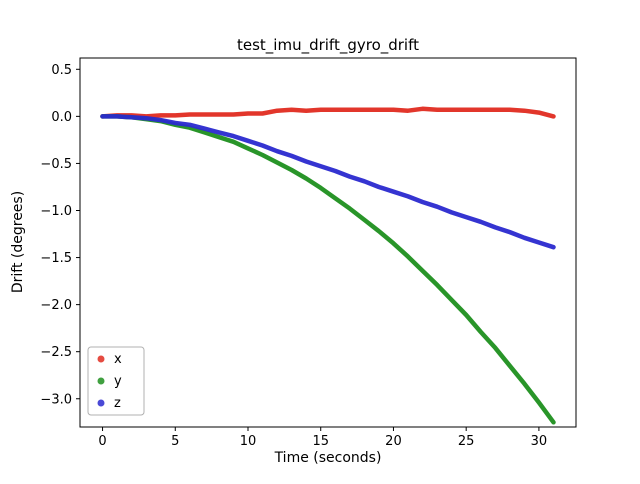 This screenshot has height=484, width=640. What do you see at coordinates (248, 441) in the screenshot?
I see `x-tick-label: 10` at bounding box center [248, 441].